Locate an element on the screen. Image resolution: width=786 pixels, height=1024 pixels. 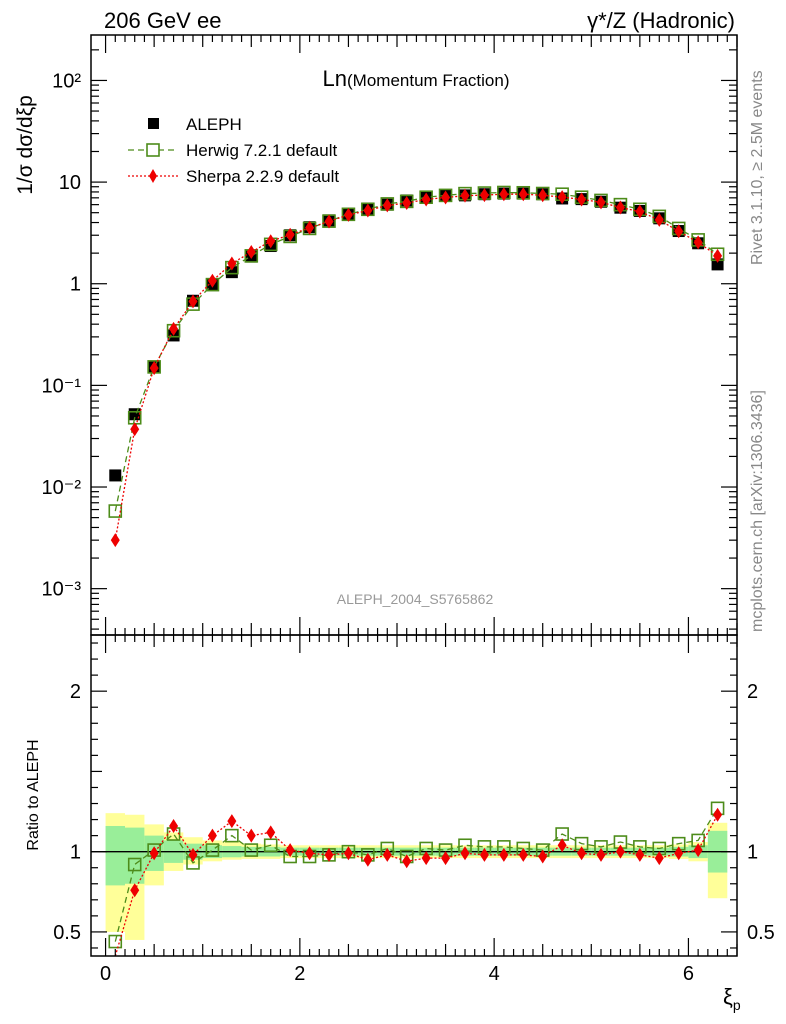
main-title: Ln(Momentum Fraction) is located at coordinates (416, 78).